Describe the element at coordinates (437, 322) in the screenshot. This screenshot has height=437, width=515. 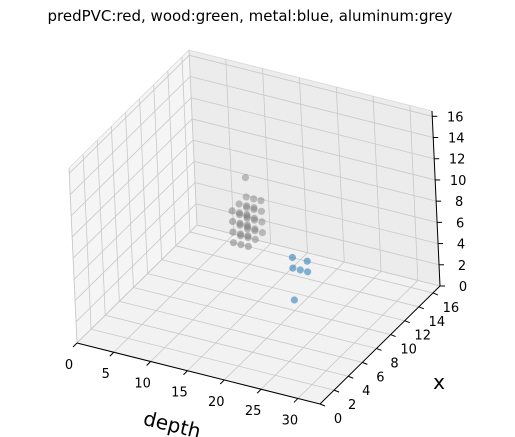
I see `x-tick-label: 14` at that location.